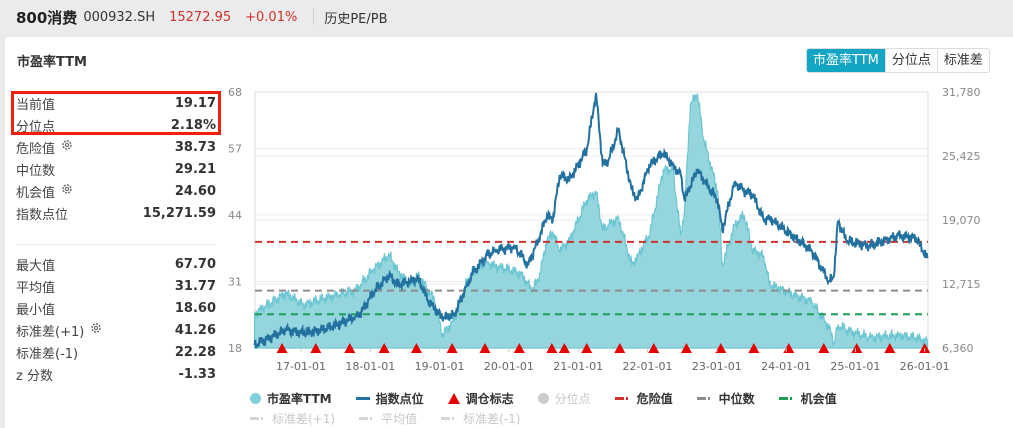 The height and width of the screenshot is (428, 1013). I want to click on x-tick-label: 23-01-01, so click(717, 366).